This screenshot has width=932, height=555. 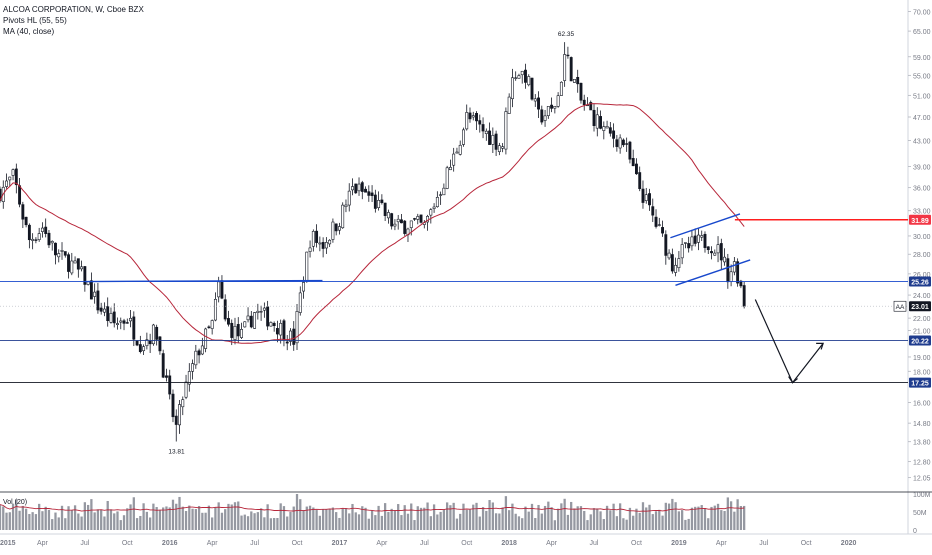 What do you see at coordinates (920, 281) in the screenshot?
I see `level-badge-25.26` at bounding box center [920, 281].